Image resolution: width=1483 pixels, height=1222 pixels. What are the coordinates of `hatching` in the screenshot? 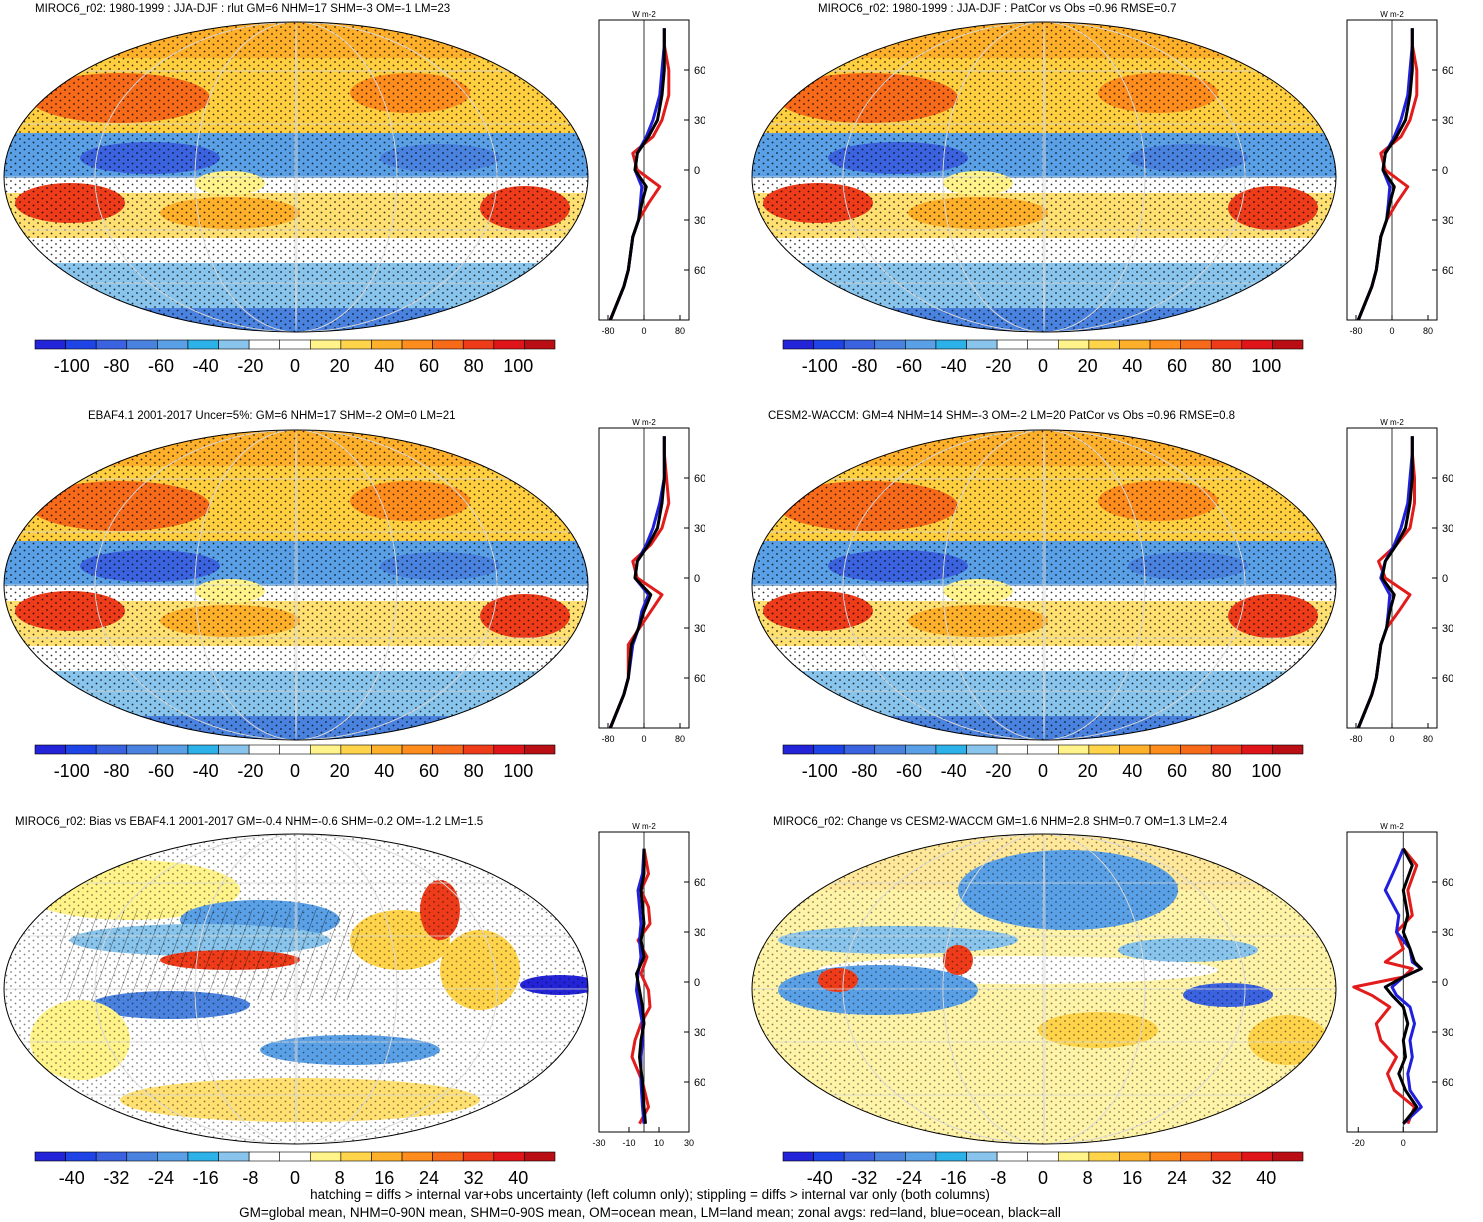 It's located at (210, 955).